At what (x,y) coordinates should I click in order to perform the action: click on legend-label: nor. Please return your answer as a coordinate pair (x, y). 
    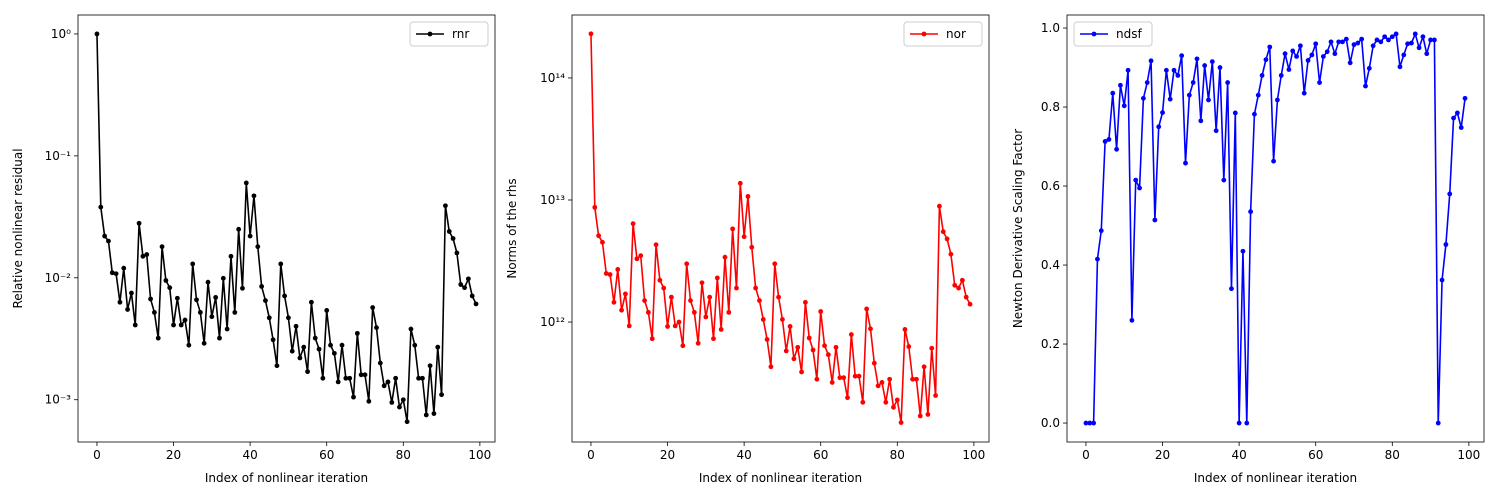
    Looking at the image, I should click on (956, 34).